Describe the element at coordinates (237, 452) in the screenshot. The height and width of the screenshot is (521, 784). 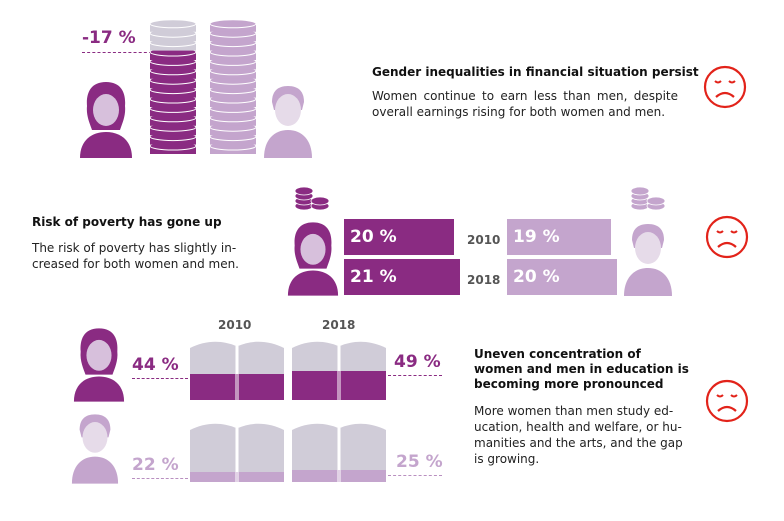
I see `book-men-2010-icon` at that location.